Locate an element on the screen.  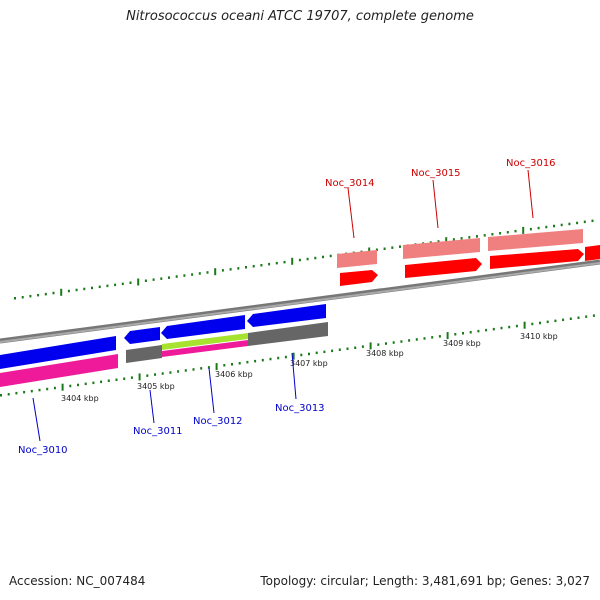
scale-label-3407: 3407 kbp is located at coordinates (309, 363).